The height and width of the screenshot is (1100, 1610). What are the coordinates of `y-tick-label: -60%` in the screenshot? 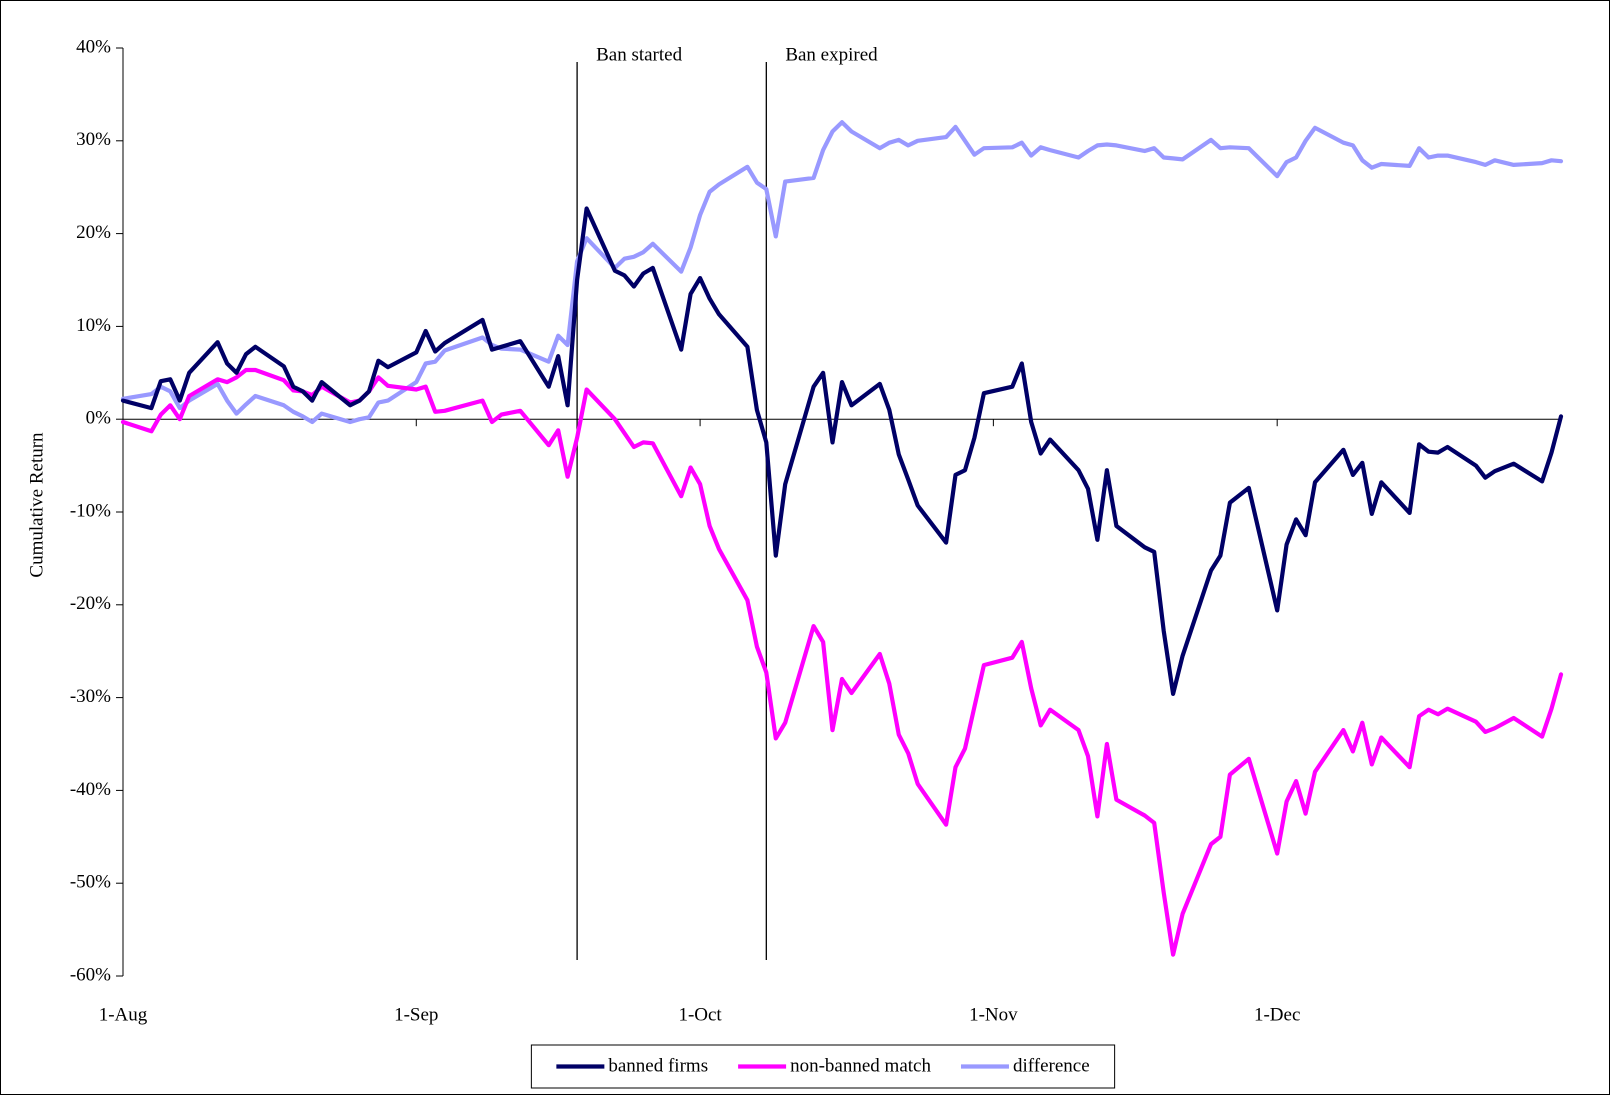 It's located at (90, 974).